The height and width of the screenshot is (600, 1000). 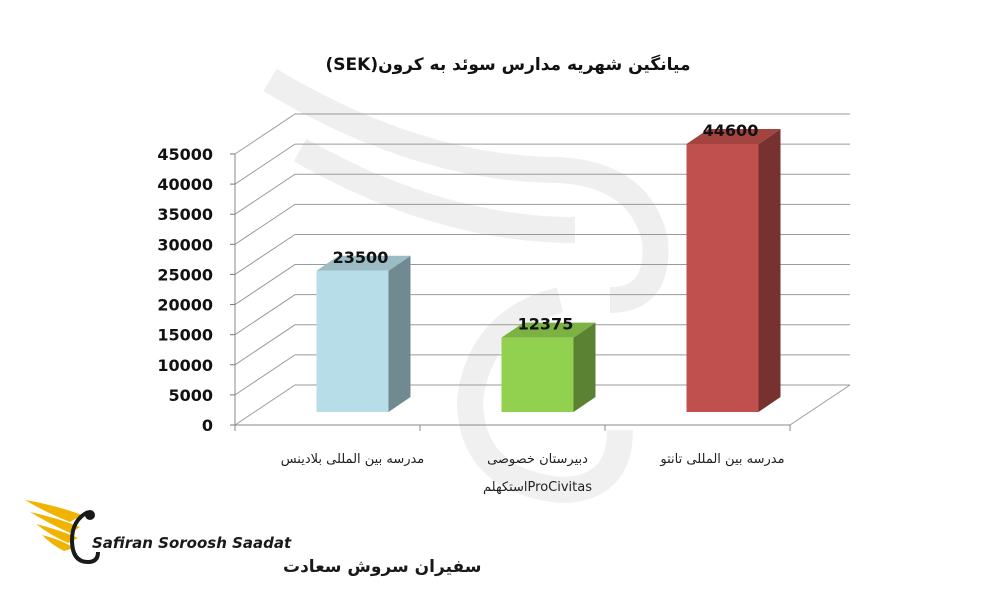 What do you see at coordinates (361, 257) in the screenshot?
I see `data-label: 23500` at bounding box center [361, 257].